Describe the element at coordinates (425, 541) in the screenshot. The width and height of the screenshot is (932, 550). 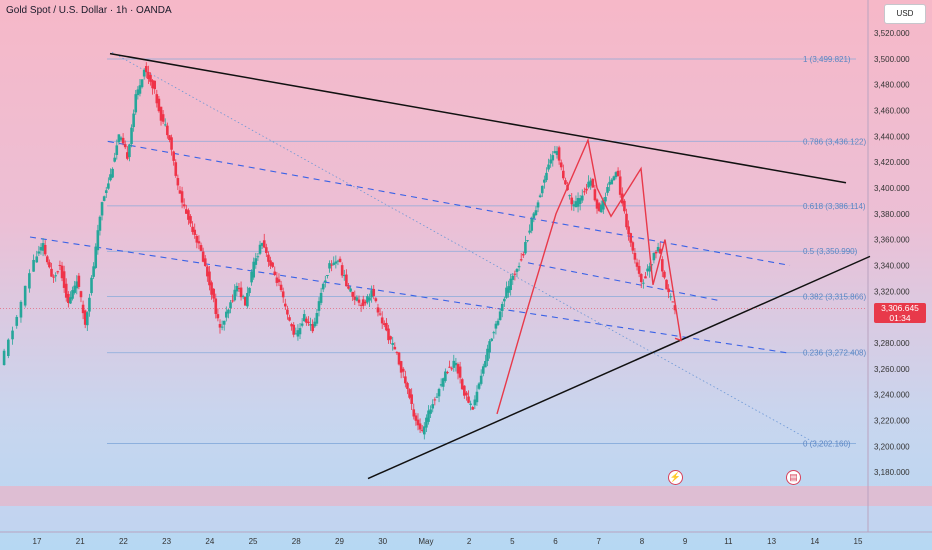
I see `x-tick-label: May` at that location.